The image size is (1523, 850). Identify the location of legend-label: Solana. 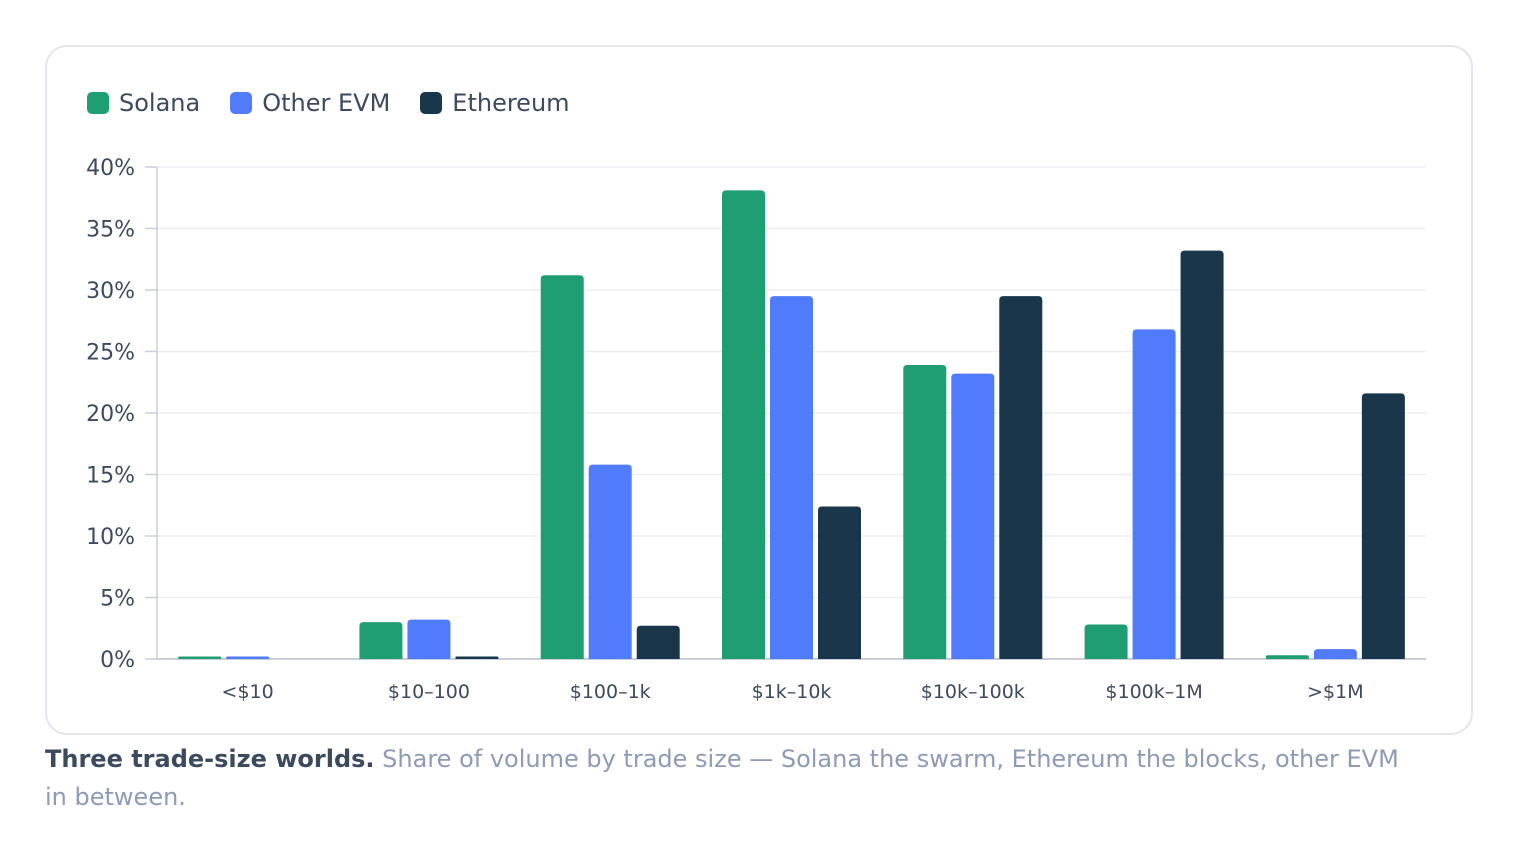
(160, 103).